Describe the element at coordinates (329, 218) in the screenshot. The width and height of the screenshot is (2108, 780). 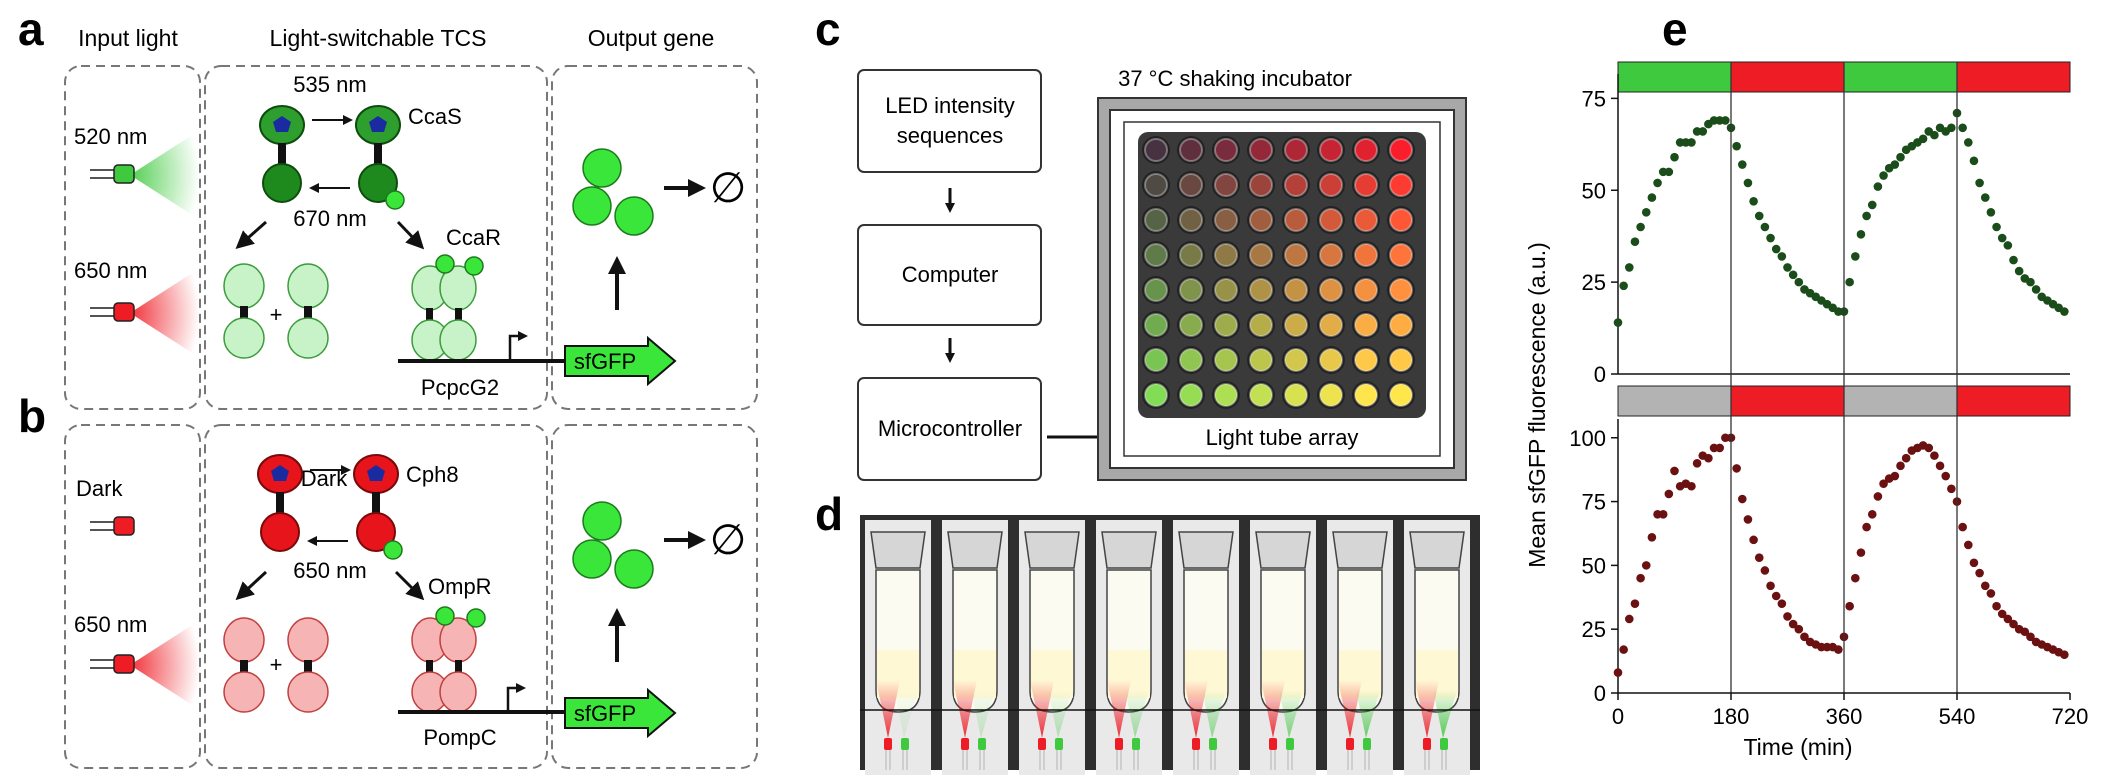
I see `wavelength-bottom-a: 670 nm` at that location.